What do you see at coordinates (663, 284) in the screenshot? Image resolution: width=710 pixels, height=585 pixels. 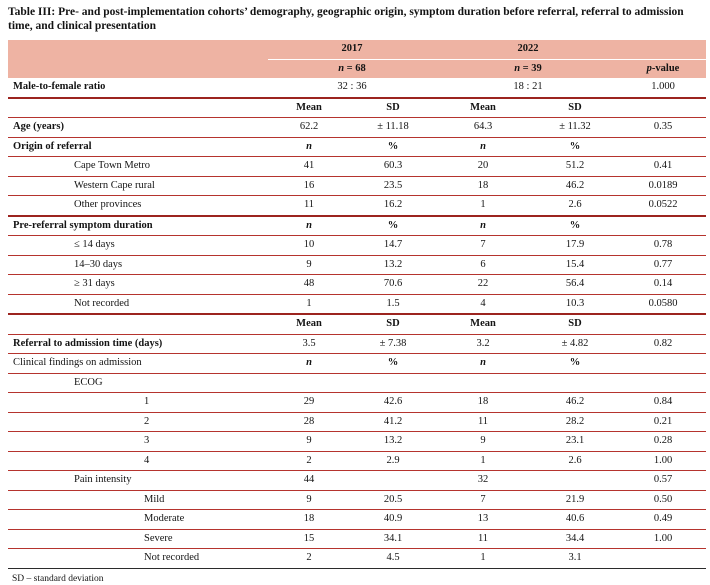 I see `cell: 0.14` at bounding box center [663, 284].